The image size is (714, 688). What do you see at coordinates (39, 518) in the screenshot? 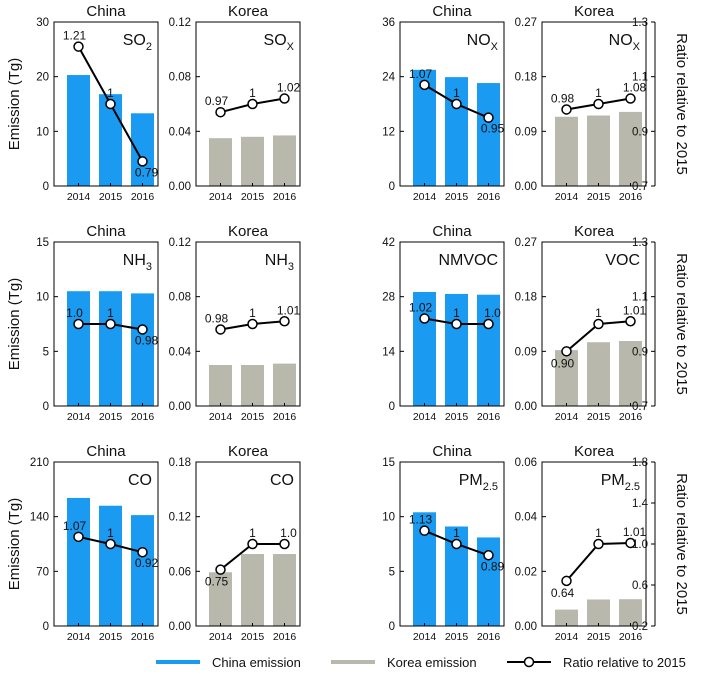
I see `y-tick-label: 140` at bounding box center [39, 518].